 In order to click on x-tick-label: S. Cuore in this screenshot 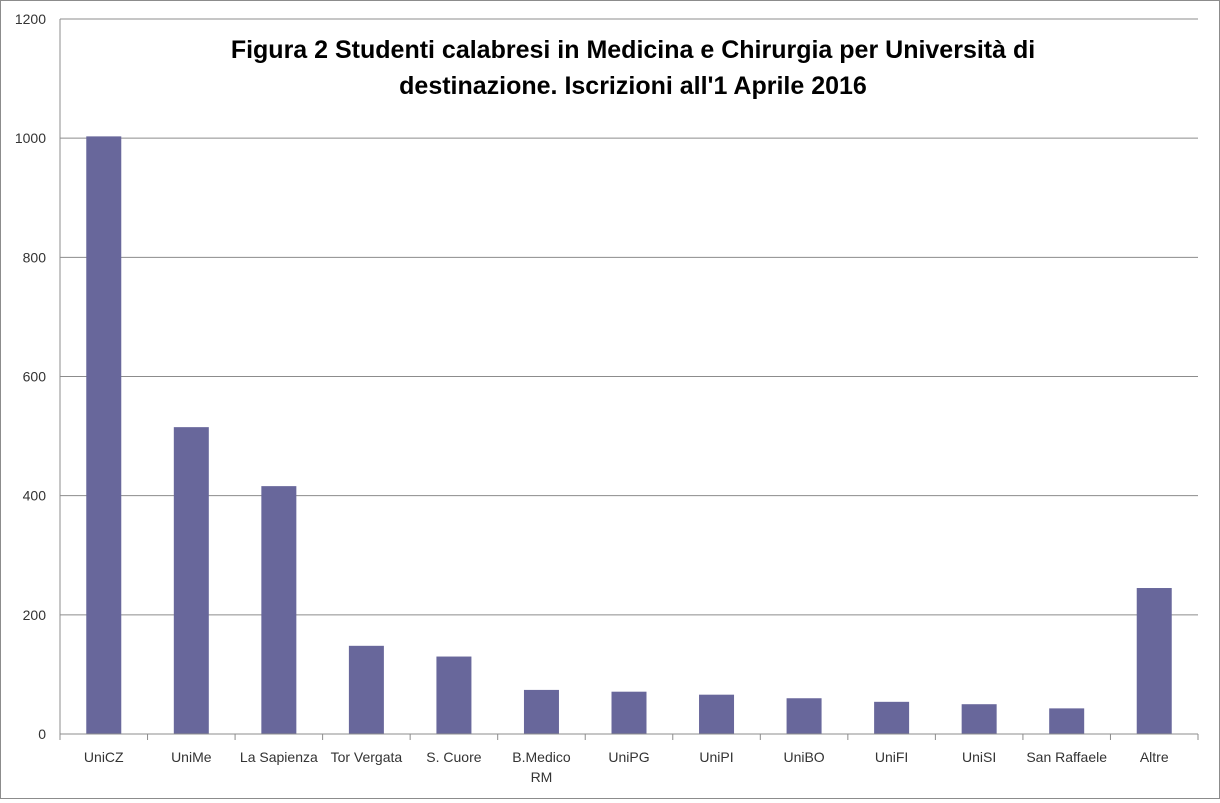, I will do `click(453, 757)`.